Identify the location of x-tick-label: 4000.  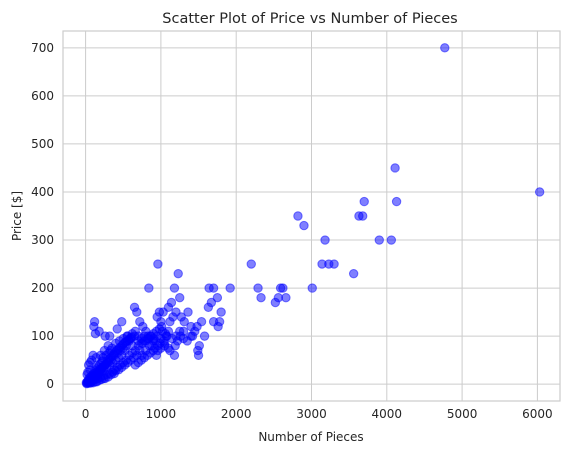
(387, 414).